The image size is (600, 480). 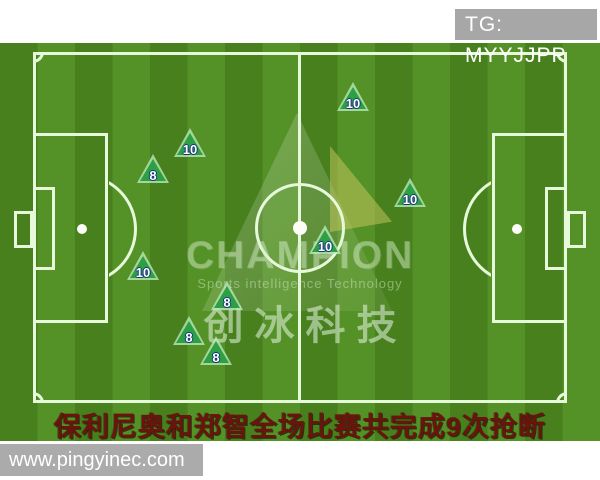 What do you see at coordinates (23, 229) in the screenshot?
I see `goal-left` at bounding box center [23, 229].